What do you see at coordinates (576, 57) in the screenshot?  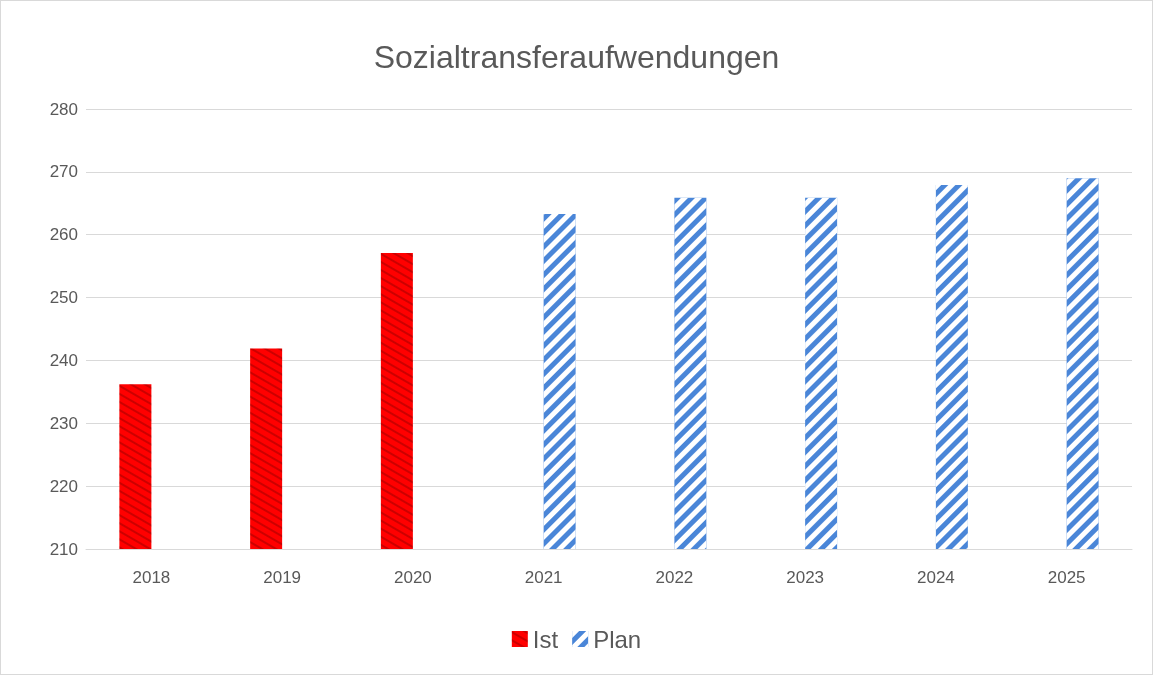 I see `chart-title: Sozialtransferaufwendungen` at bounding box center [576, 57].